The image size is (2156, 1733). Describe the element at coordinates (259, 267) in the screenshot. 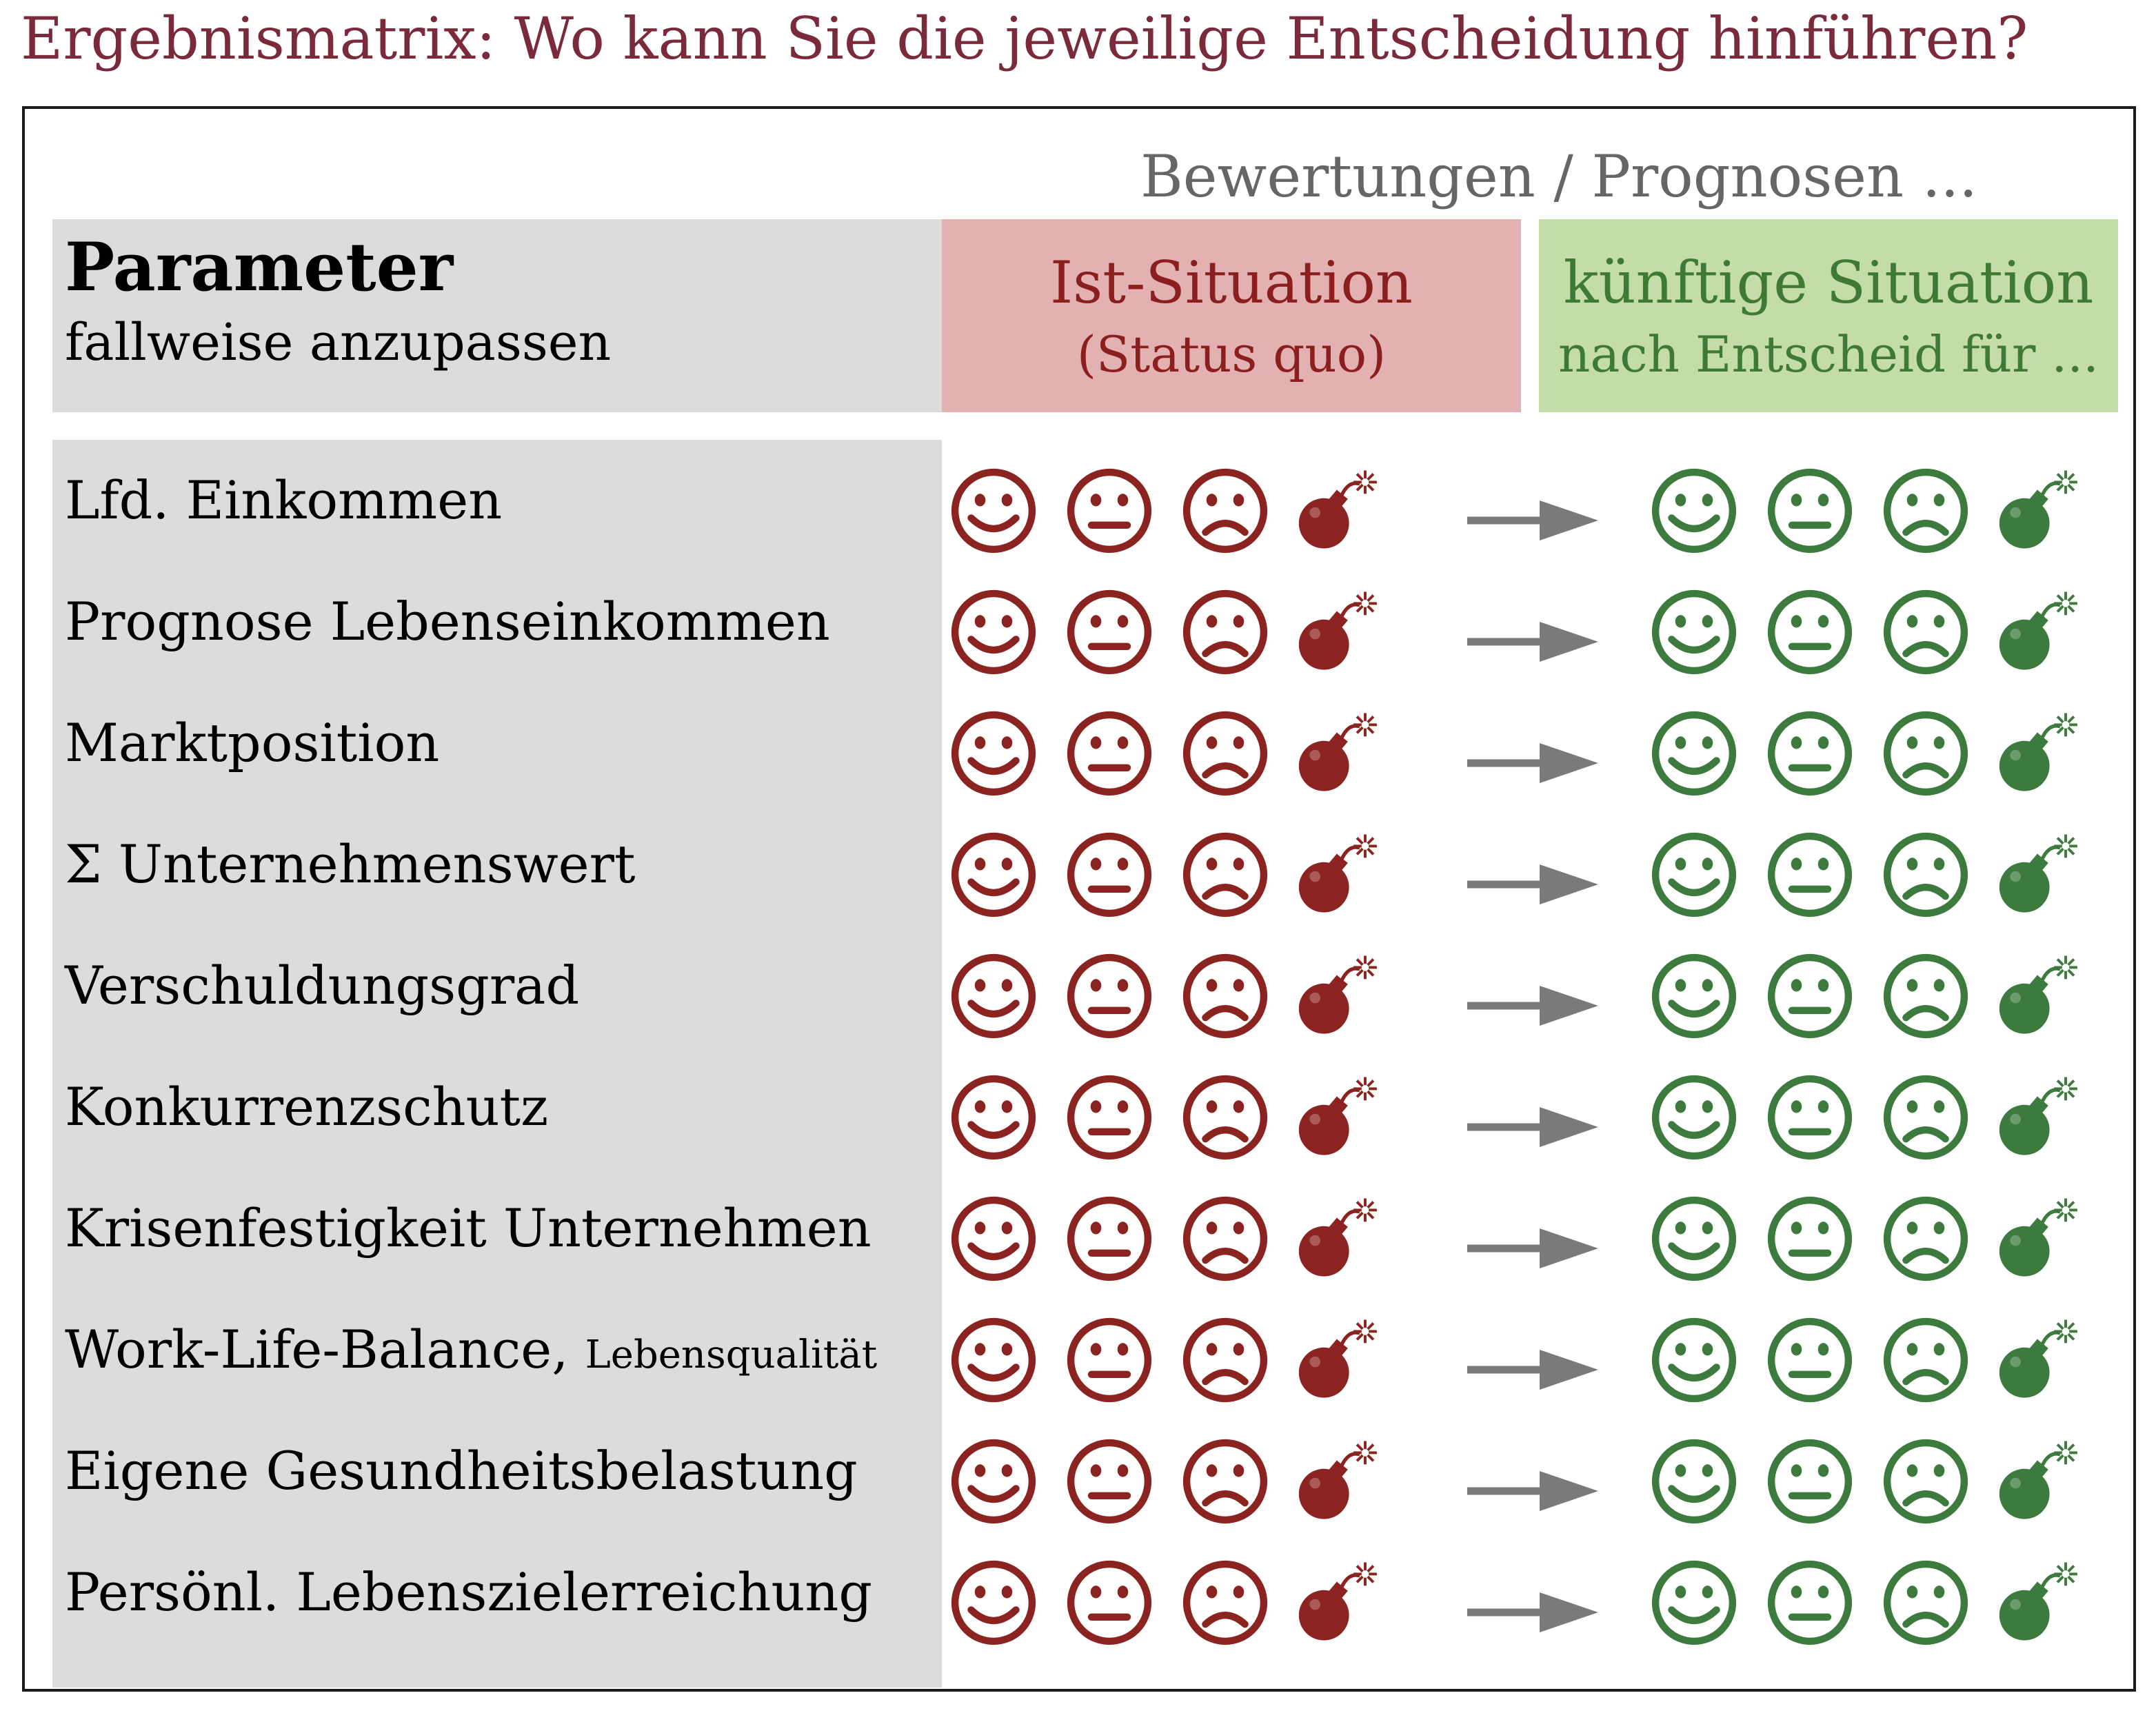

I see `parameter-header-title: Parameter` at that location.